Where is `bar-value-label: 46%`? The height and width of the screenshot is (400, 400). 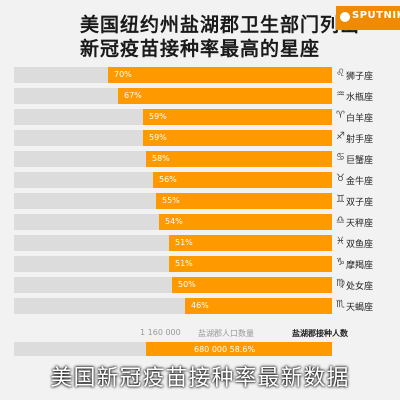 bar-value-label: 46% is located at coordinates (200, 305).